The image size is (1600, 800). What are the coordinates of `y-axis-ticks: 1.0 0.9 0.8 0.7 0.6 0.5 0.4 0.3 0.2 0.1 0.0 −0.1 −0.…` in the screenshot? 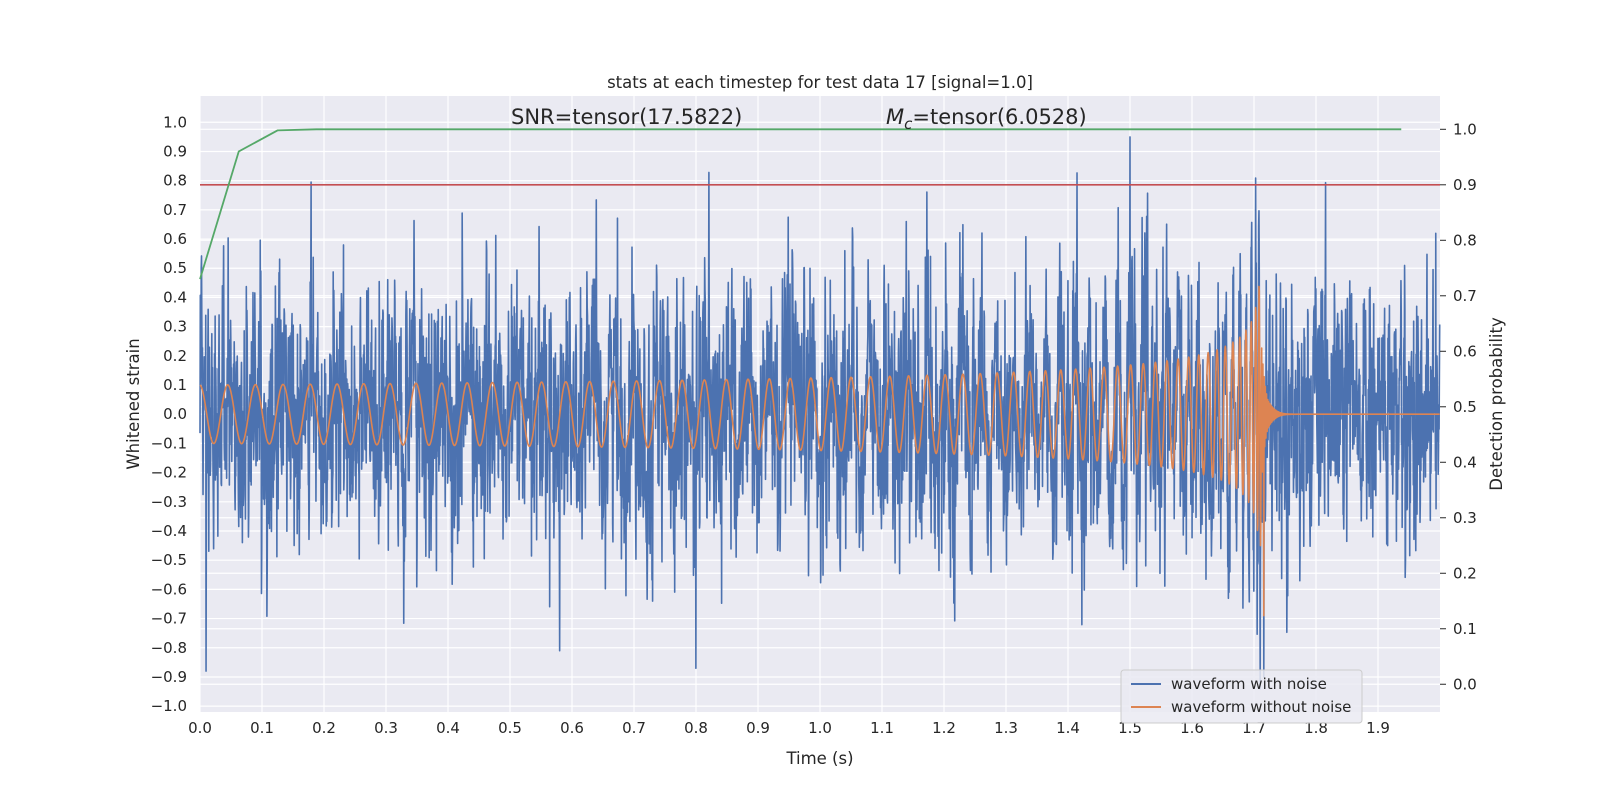 It's located at (169, 414).